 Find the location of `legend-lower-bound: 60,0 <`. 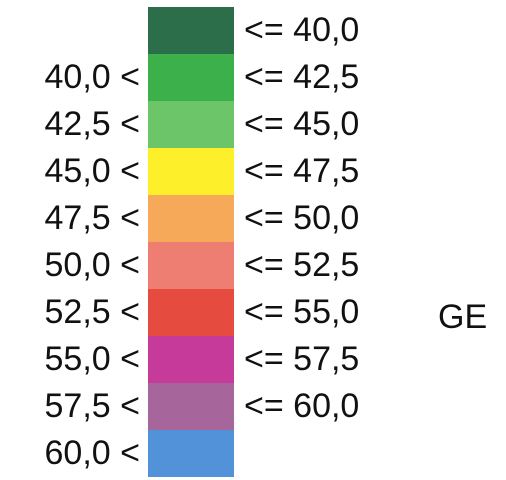

legend-lower-bound: 60,0 < is located at coordinates (92, 453).